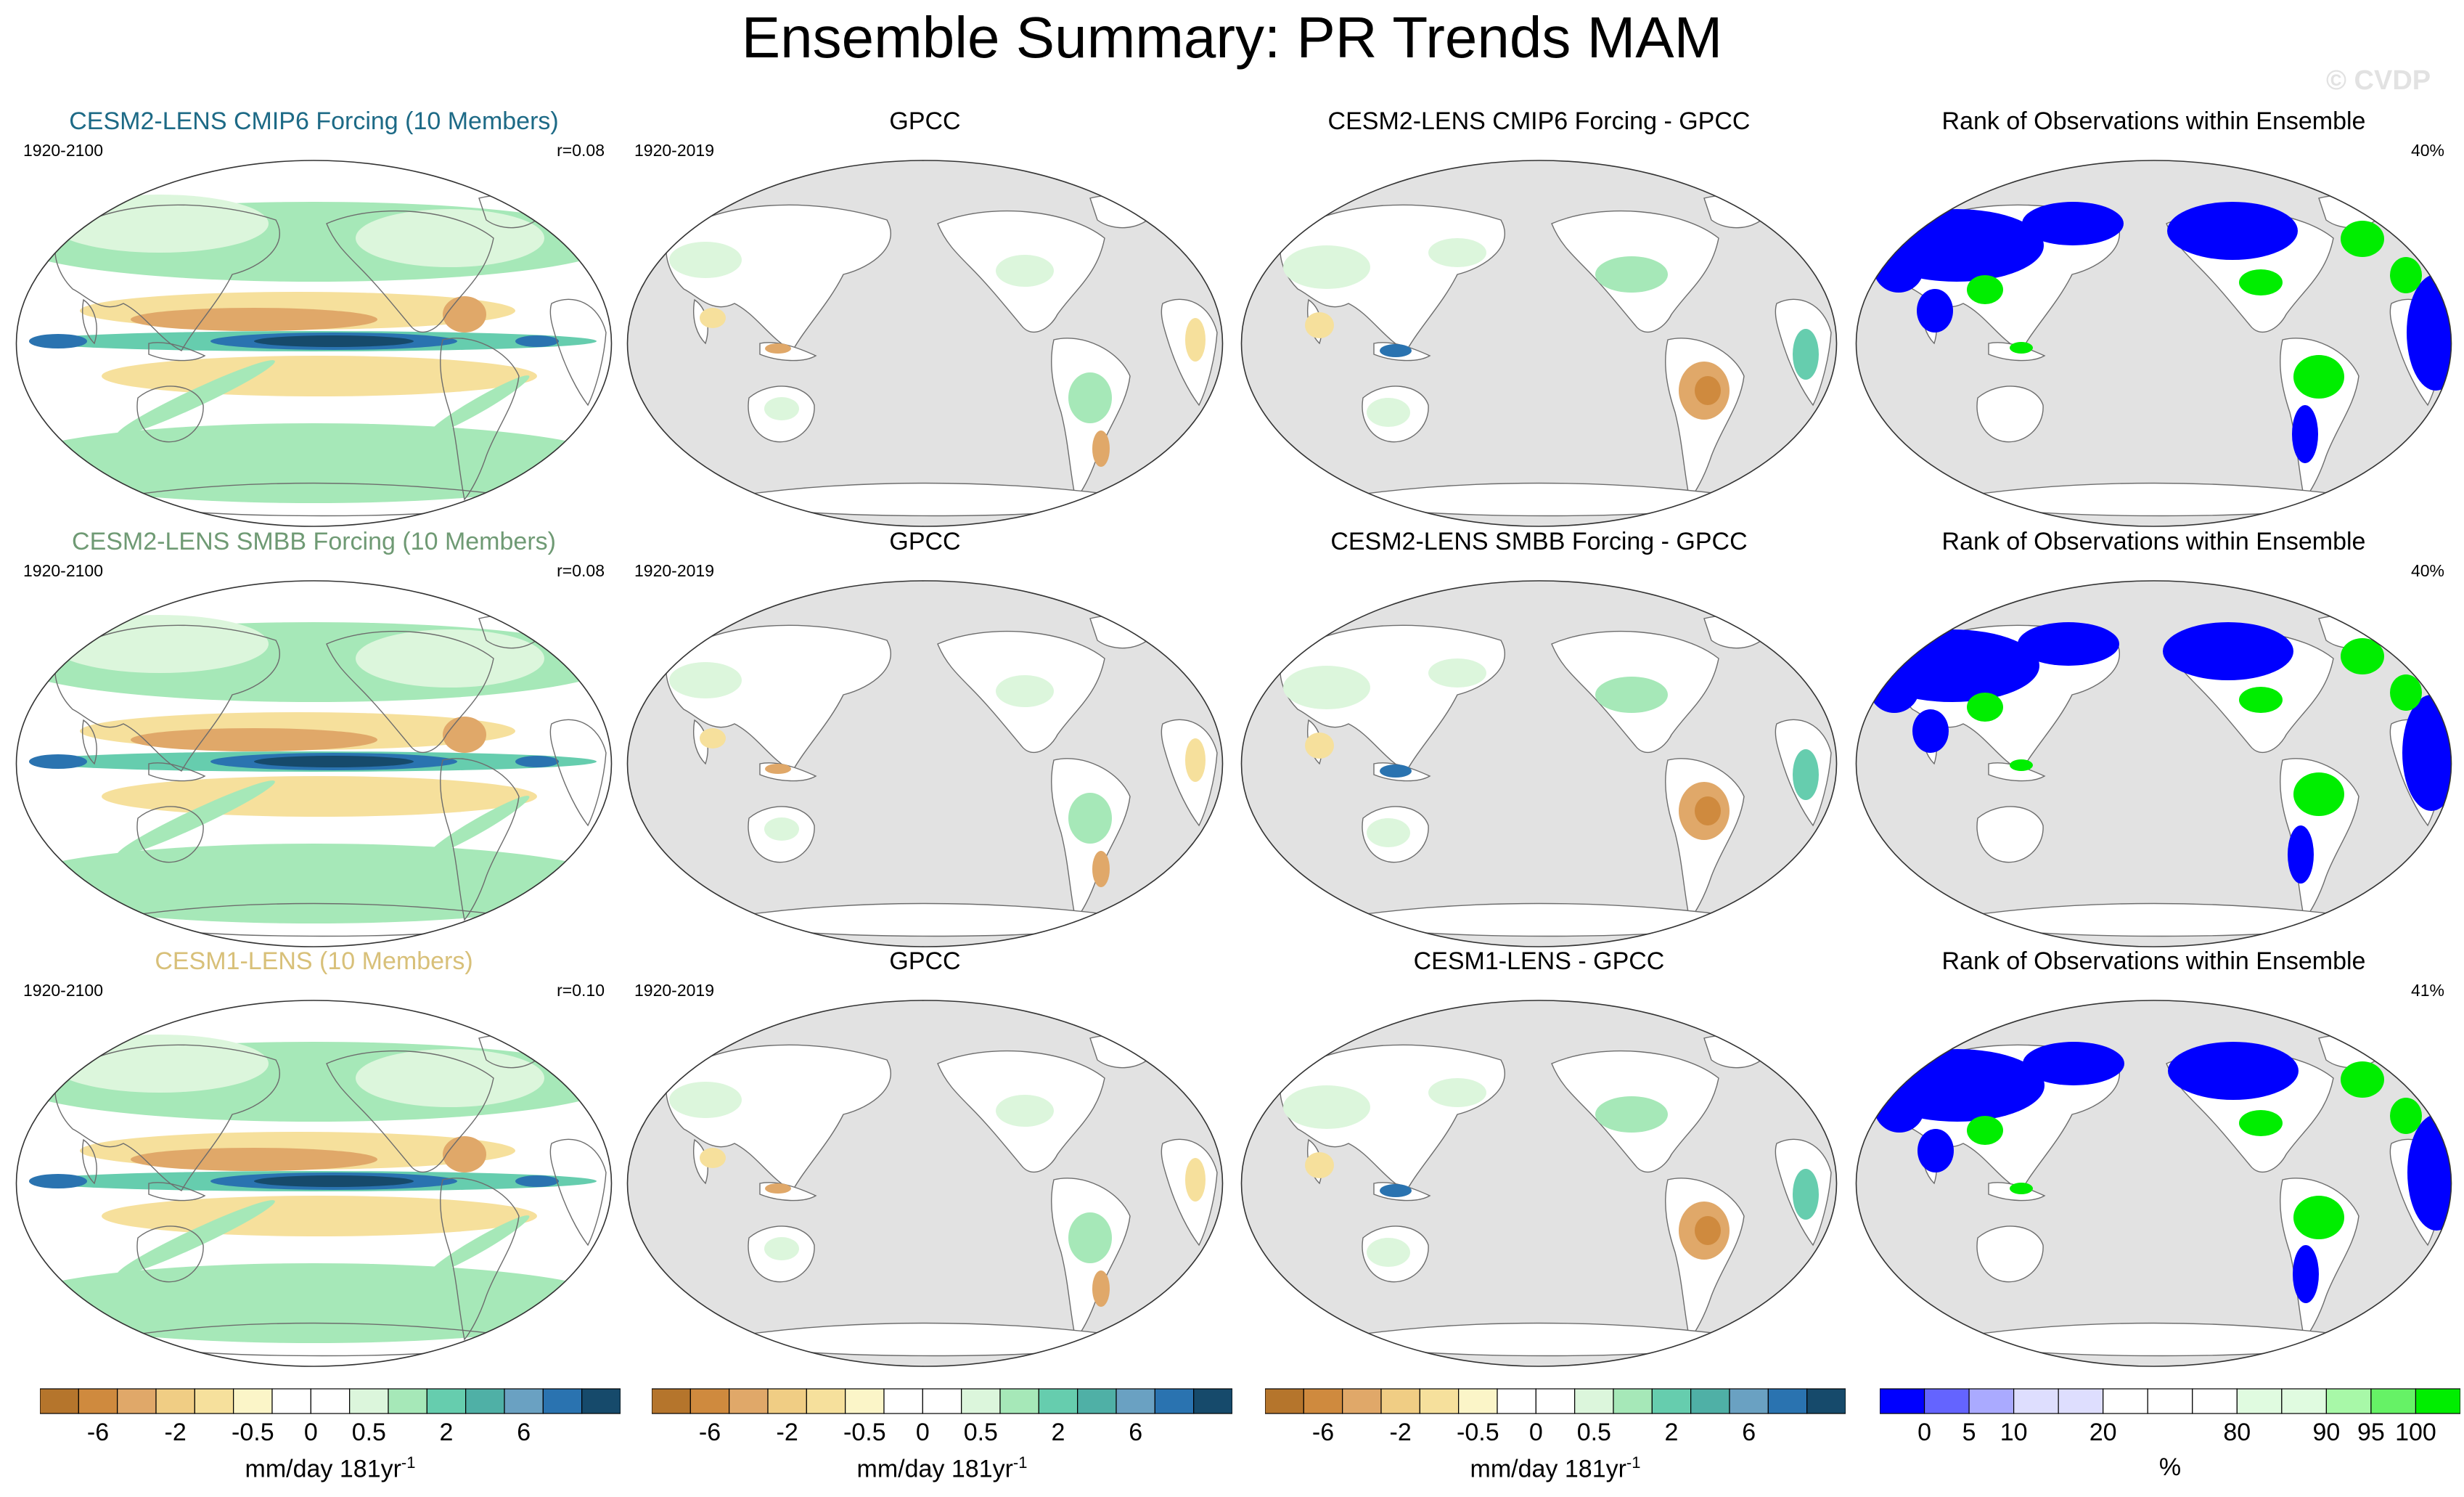 The image size is (2464, 1497). Describe the element at coordinates (942, 1401) in the screenshot. I see `colorbar-swatches` at that location.